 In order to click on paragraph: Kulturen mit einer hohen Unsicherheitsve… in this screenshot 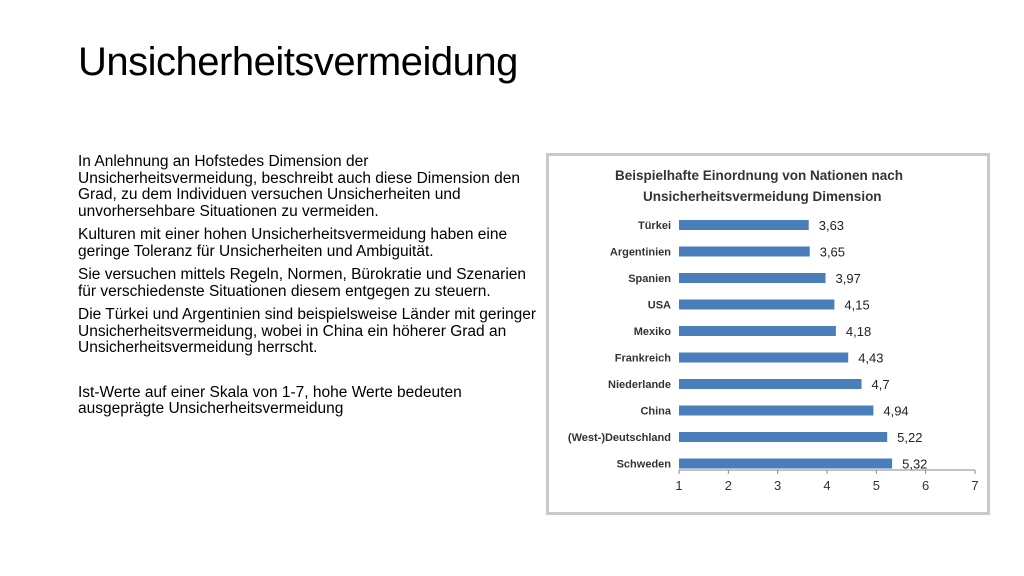, I will do `click(293, 243)`.